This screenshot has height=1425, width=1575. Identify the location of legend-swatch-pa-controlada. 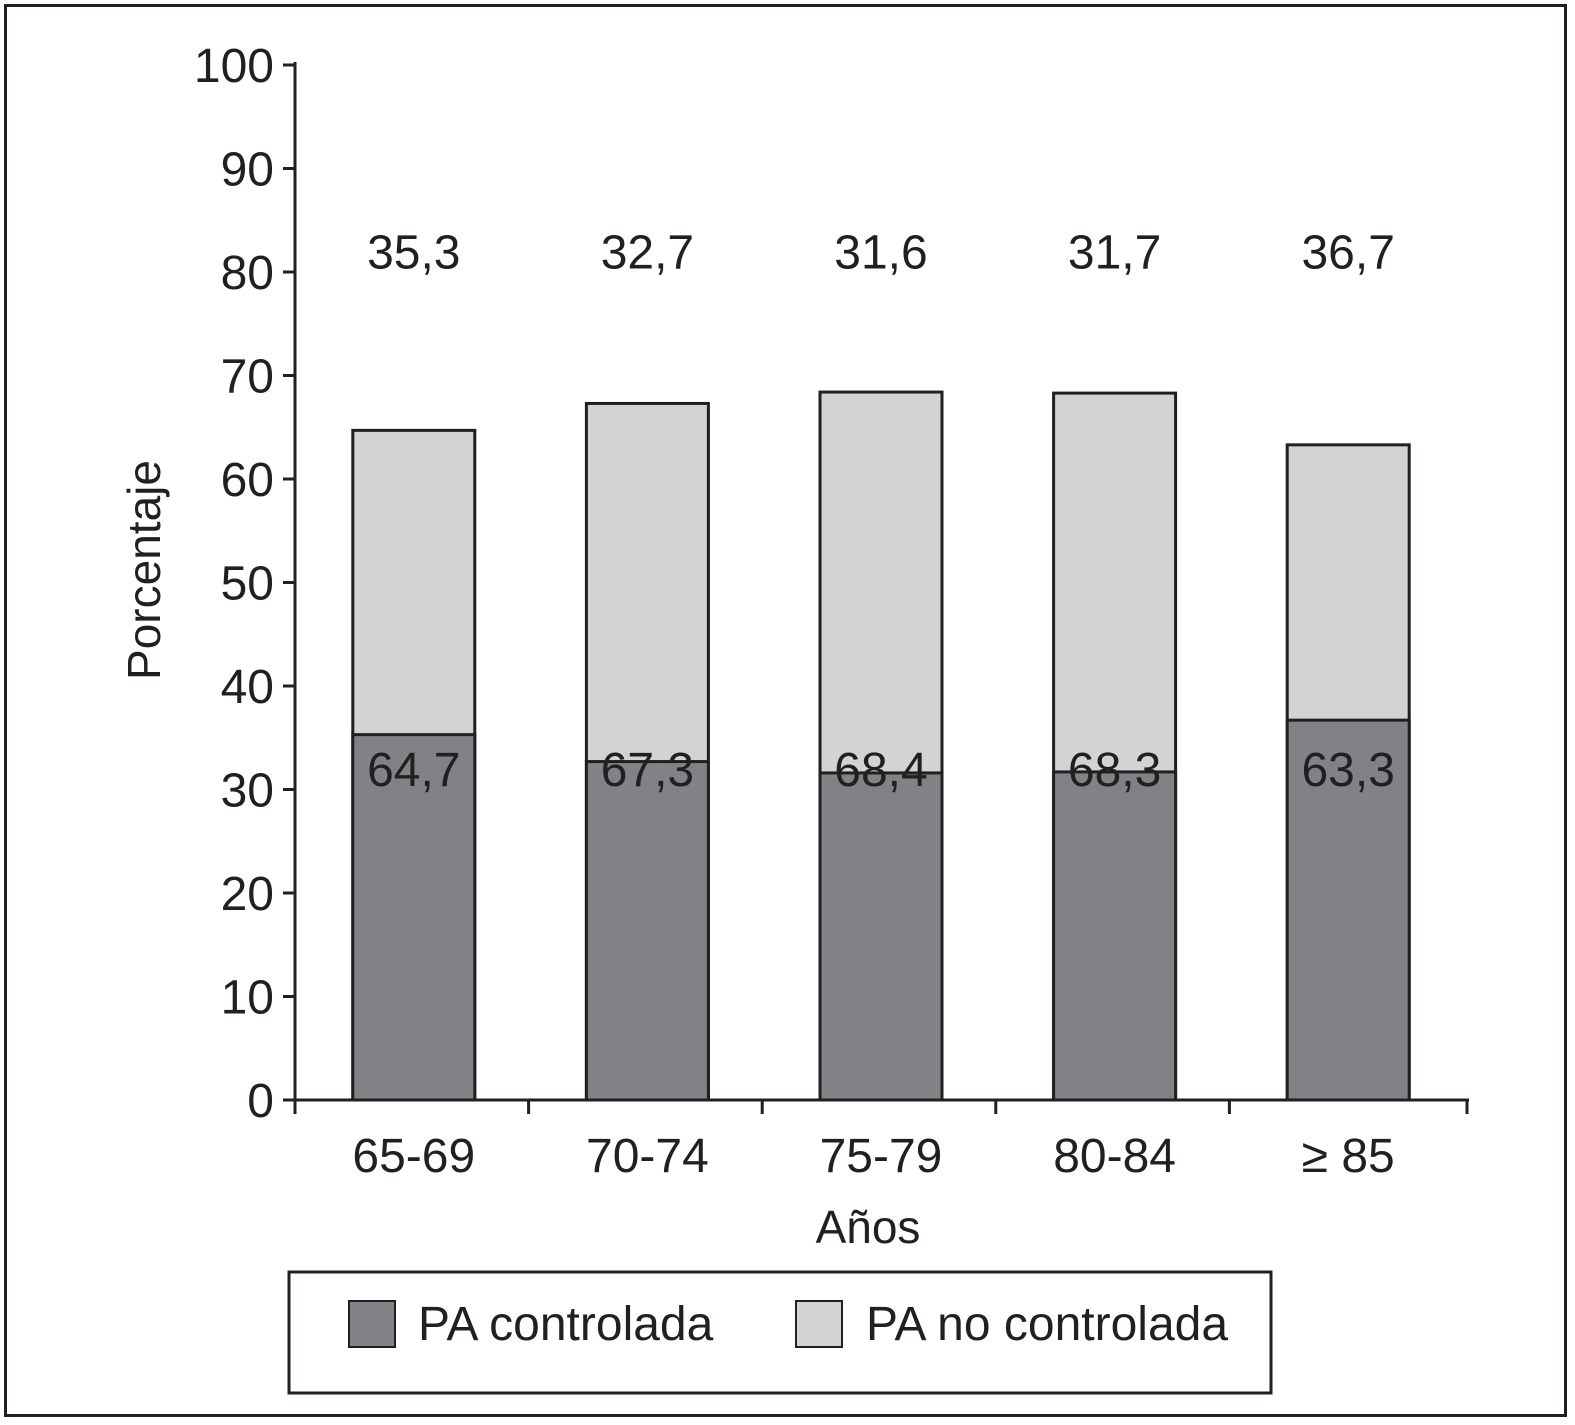
(372, 1324).